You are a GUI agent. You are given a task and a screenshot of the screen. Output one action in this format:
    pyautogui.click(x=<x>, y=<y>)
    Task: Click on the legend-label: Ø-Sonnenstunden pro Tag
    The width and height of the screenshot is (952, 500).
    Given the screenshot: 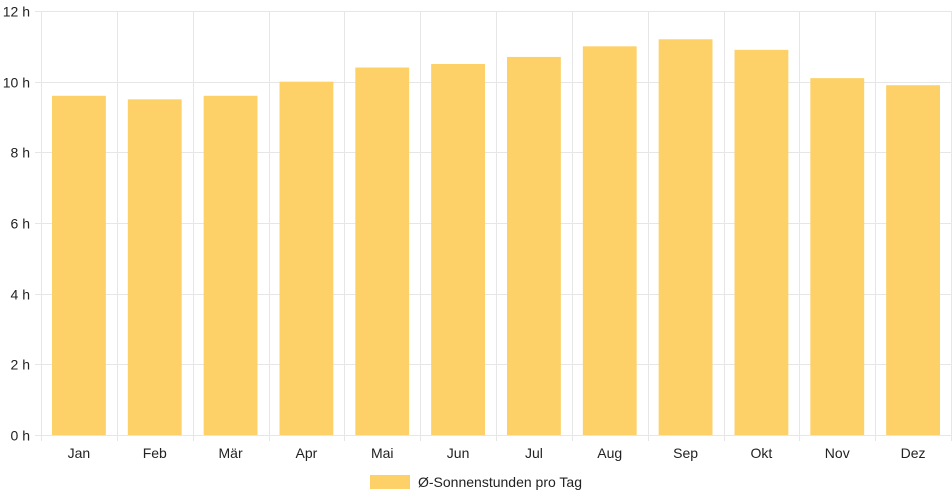 What is the action you would take?
    pyautogui.click(x=500, y=482)
    